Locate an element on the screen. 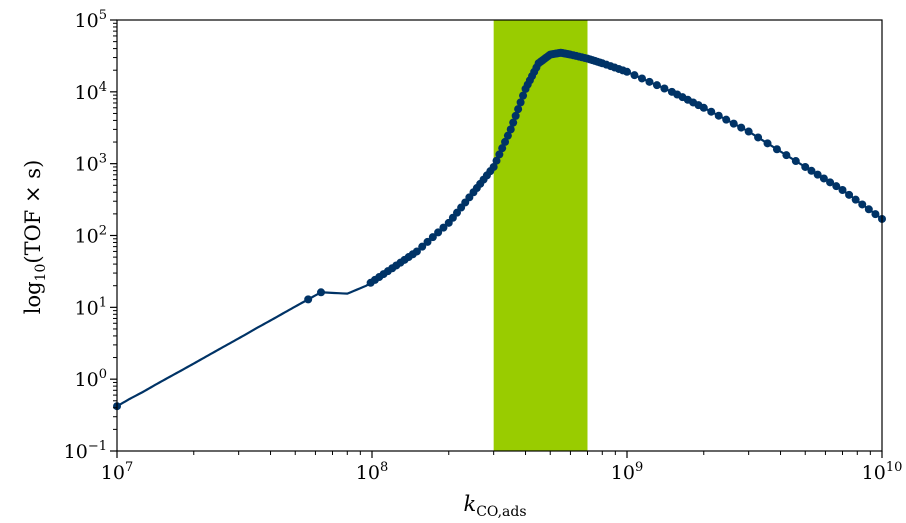 The height and width of the screenshot is (523, 906). x-axis-title: kCO,ads is located at coordinates (494, 506).